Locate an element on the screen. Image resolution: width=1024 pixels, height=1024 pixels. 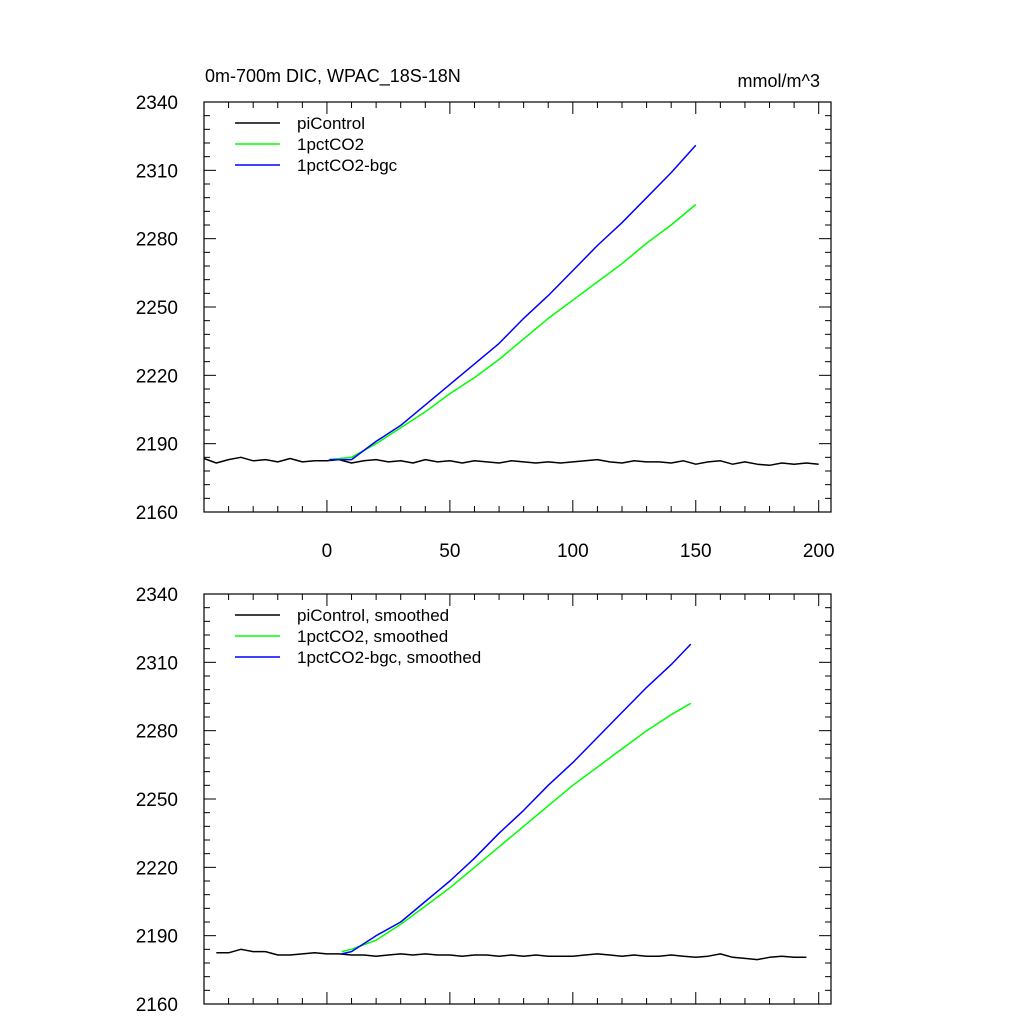
legend-label: piControl, smoothed is located at coordinates (373, 615).